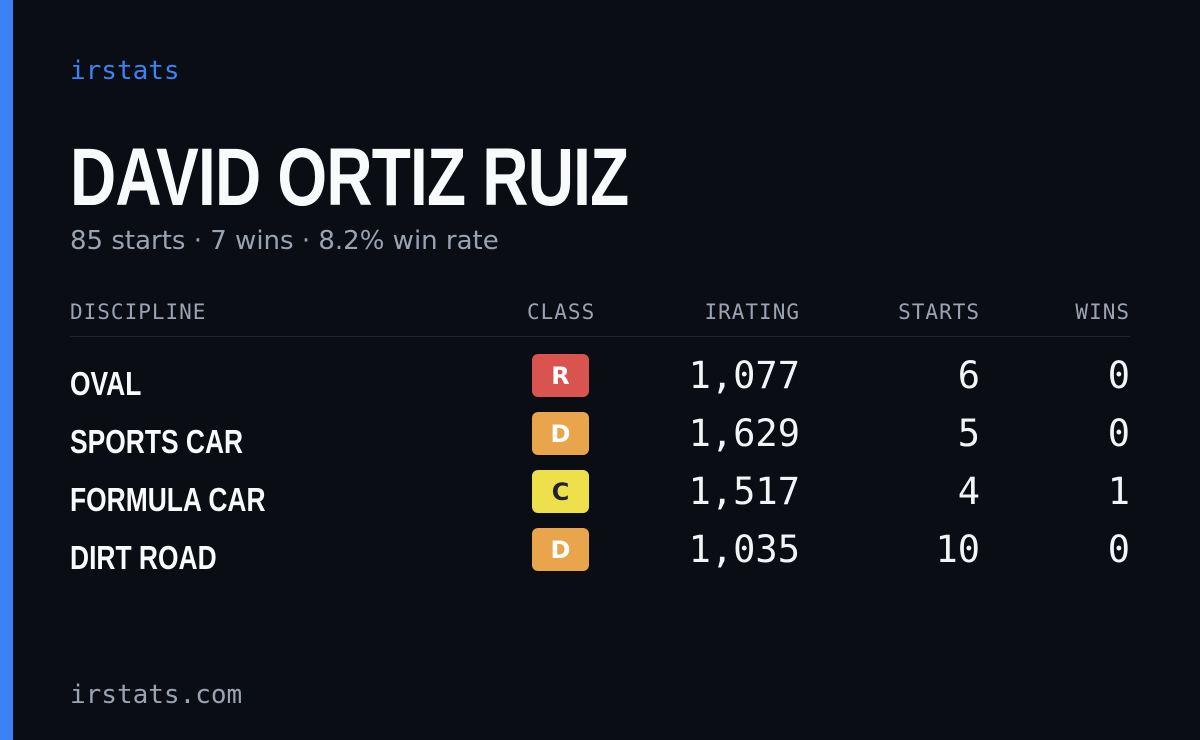  Describe the element at coordinates (600, 437) in the screenshot. I see `table-row: SPORTS CAR D 1,629 5 0` at that location.